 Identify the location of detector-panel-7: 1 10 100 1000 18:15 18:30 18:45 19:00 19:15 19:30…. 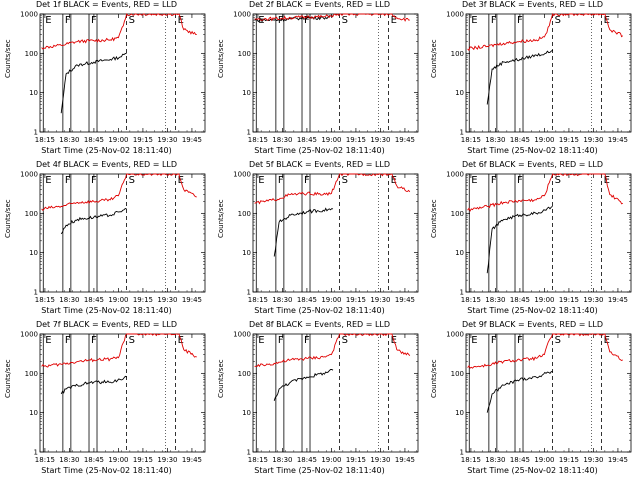
(106, 400).